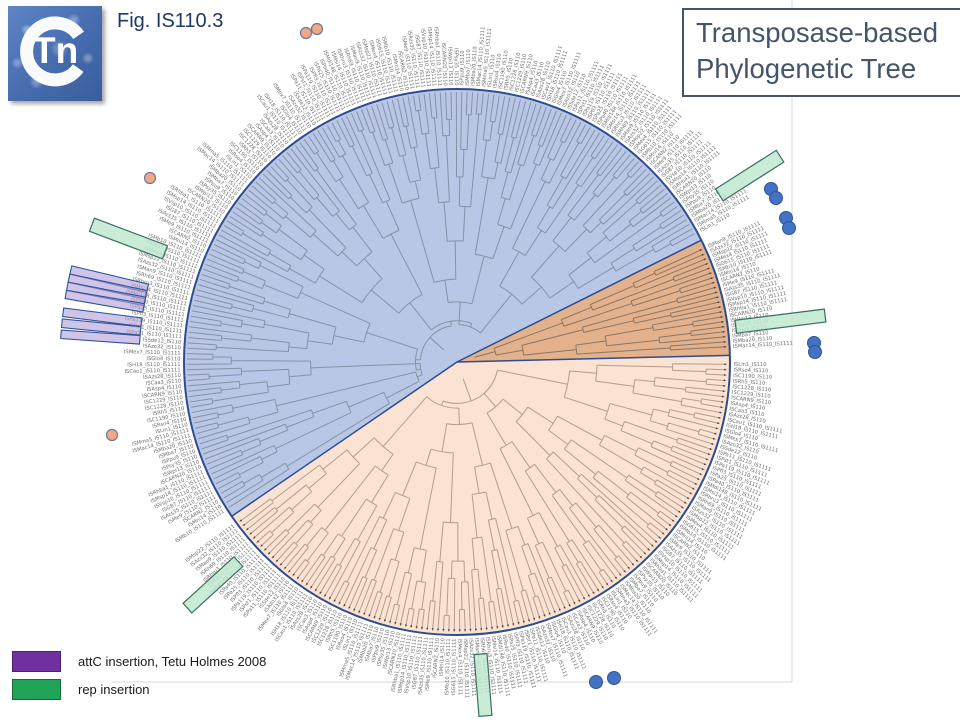 The height and width of the screenshot is (725, 960). I want to click on branches-dark-orange, so click(600, 303).